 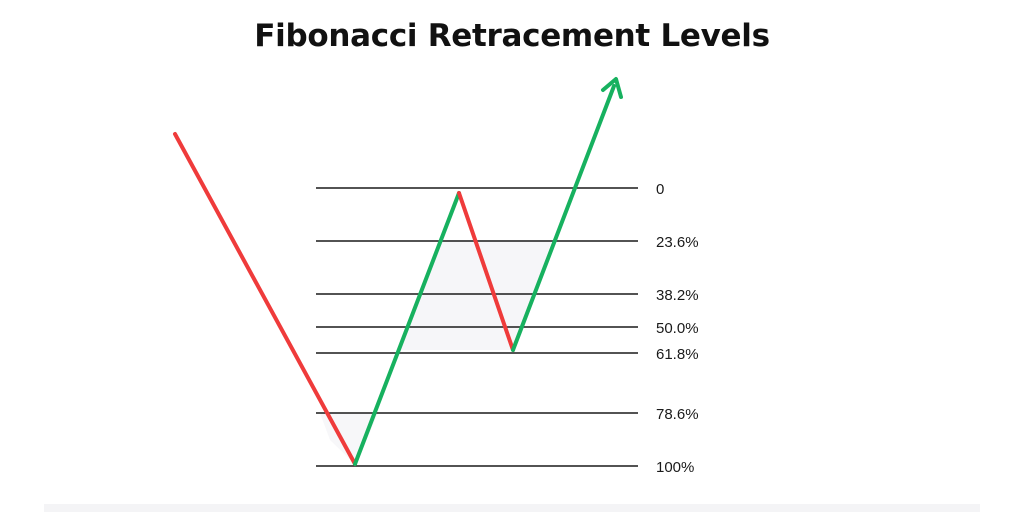 I want to click on level-label: 50.0%, so click(x=677, y=328).